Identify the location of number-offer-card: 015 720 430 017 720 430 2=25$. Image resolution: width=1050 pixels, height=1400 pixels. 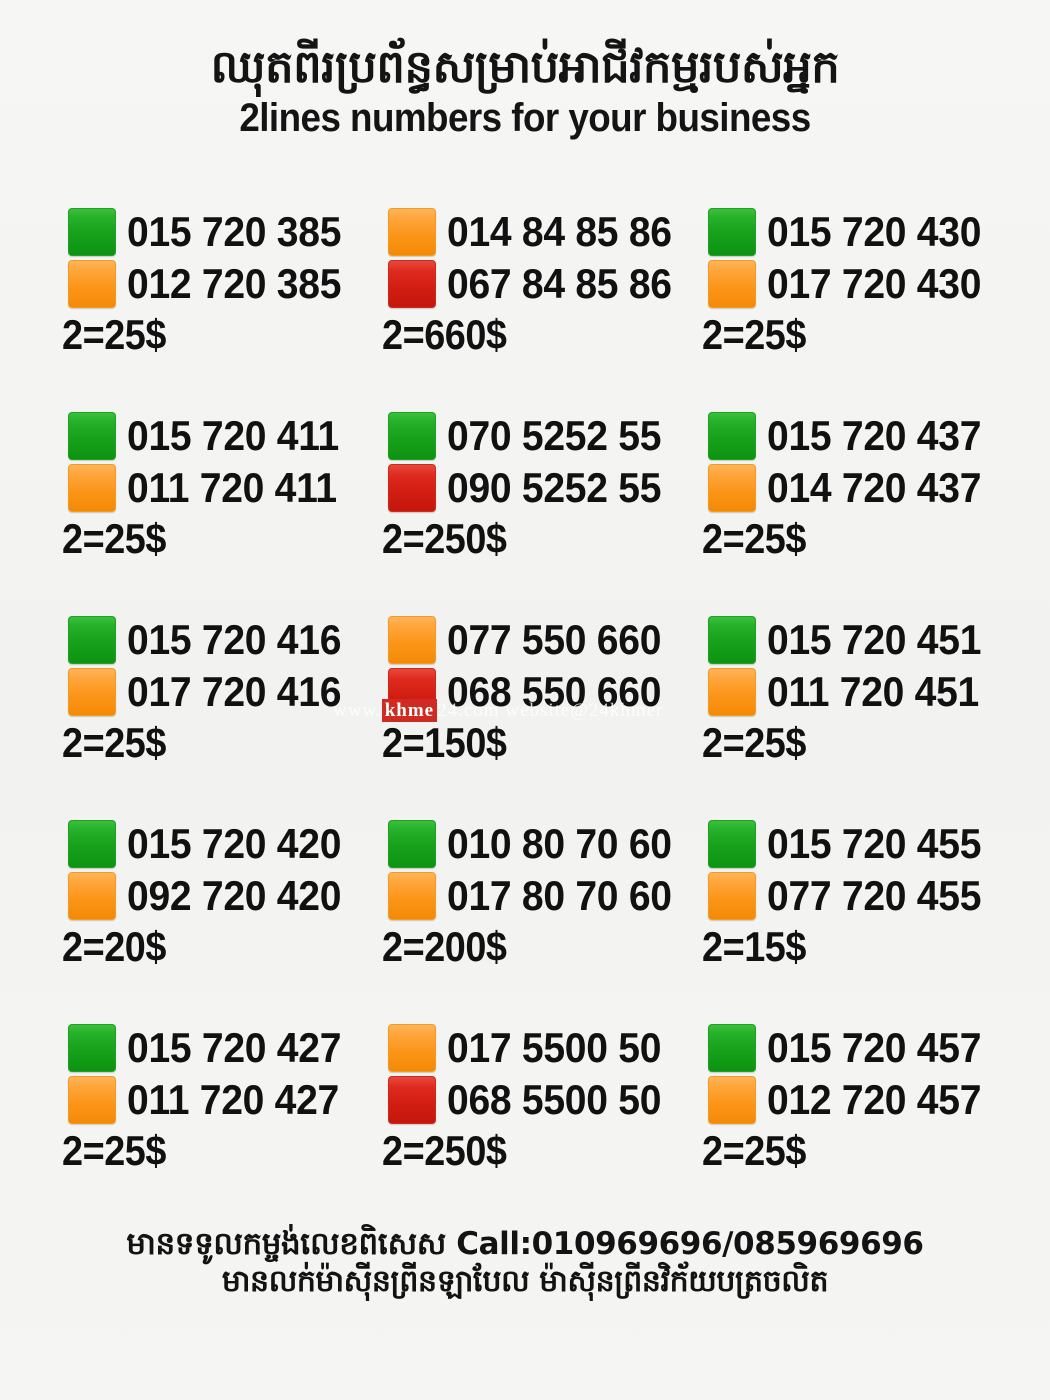
(865, 308).